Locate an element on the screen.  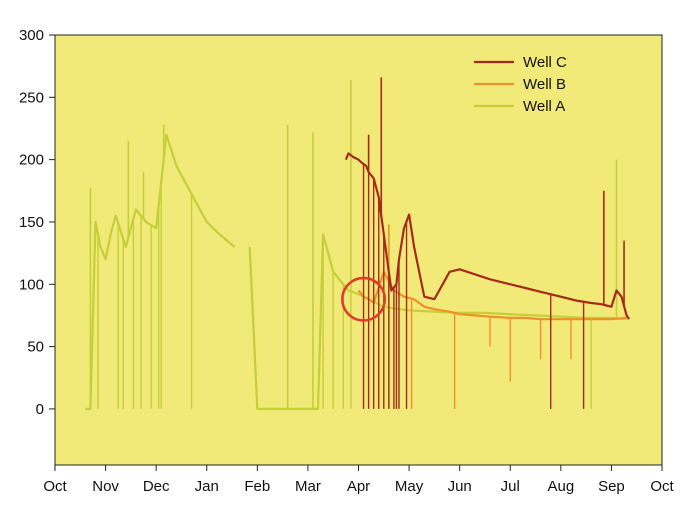
legend: Well C Well B Well A is located at coordinates (520, 84).